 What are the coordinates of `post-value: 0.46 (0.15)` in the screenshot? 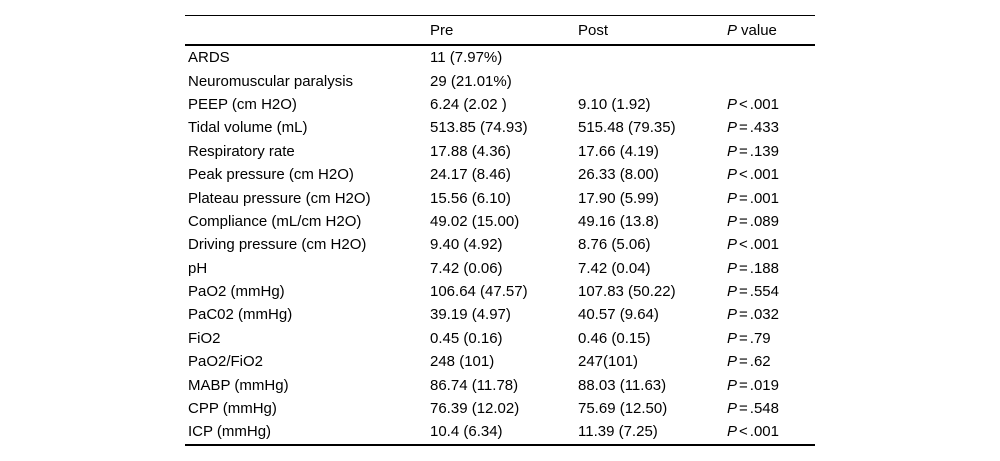 It's located at (614, 338).